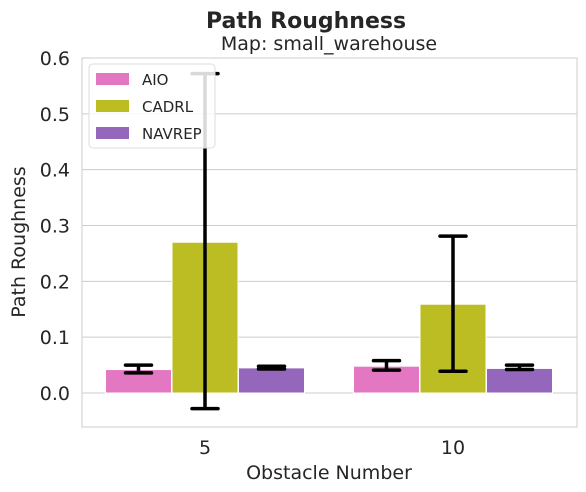  Describe the element at coordinates (55, 115) in the screenshot. I see `y-tick-label: 0.5` at that location.